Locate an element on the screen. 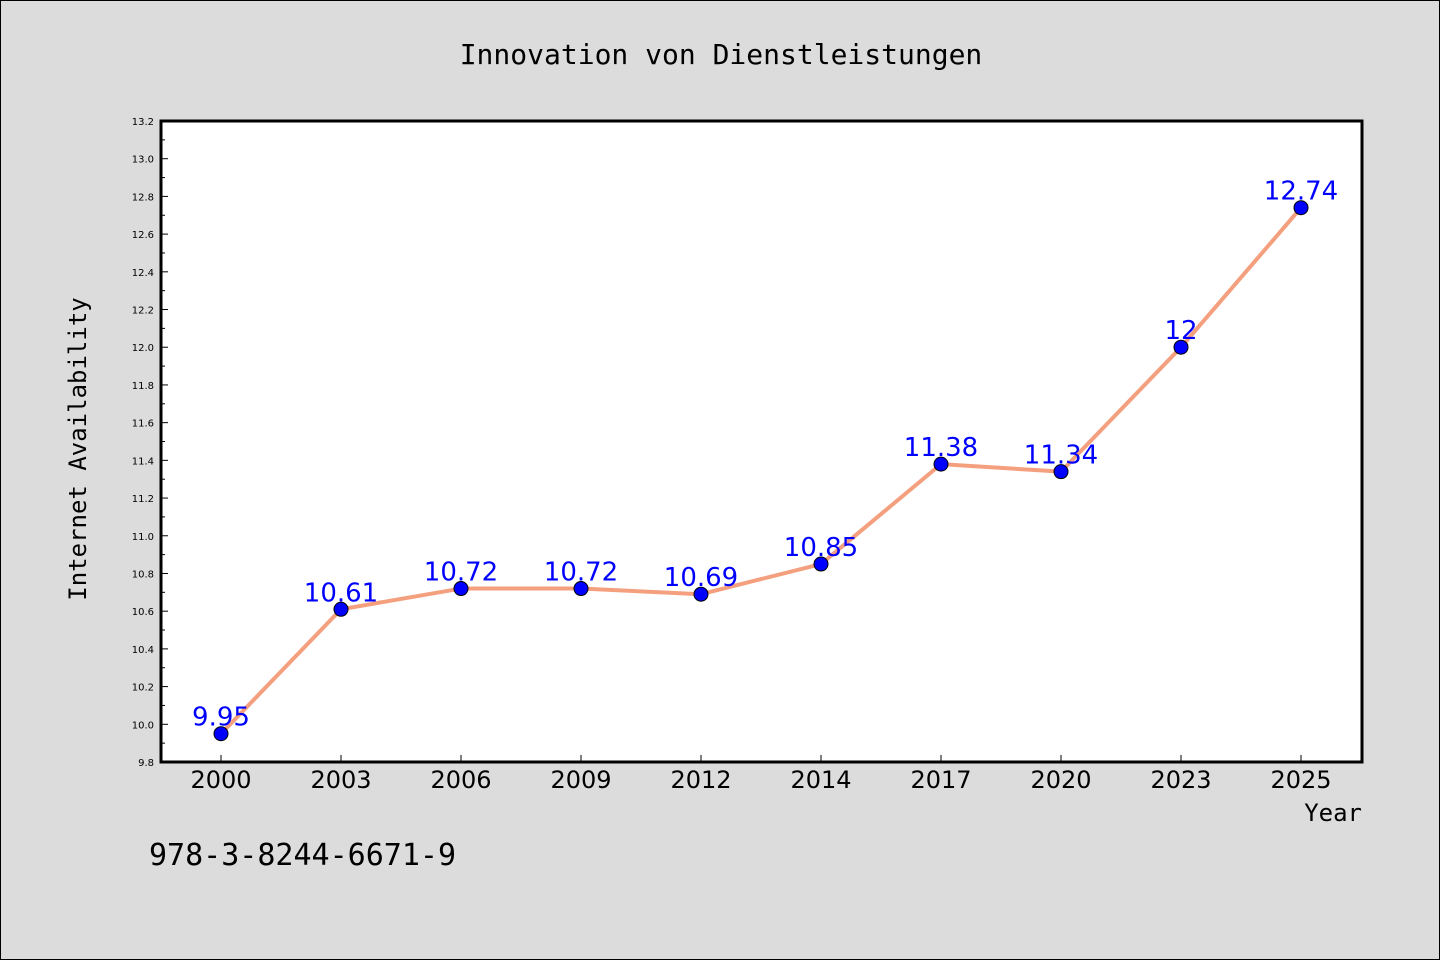  x-tick-label: 2025 is located at coordinates (1300, 780).